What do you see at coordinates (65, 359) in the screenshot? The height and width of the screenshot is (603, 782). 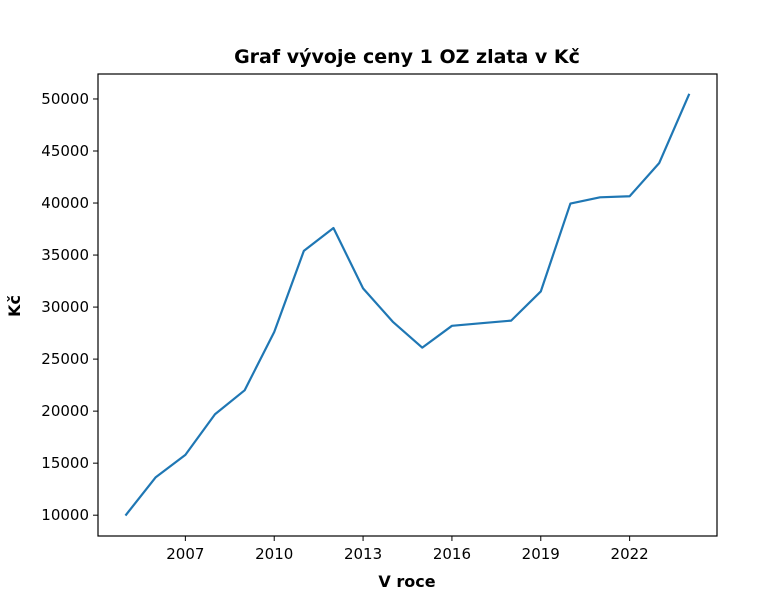 I see `y-tick-label: 25000` at bounding box center [65, 359].